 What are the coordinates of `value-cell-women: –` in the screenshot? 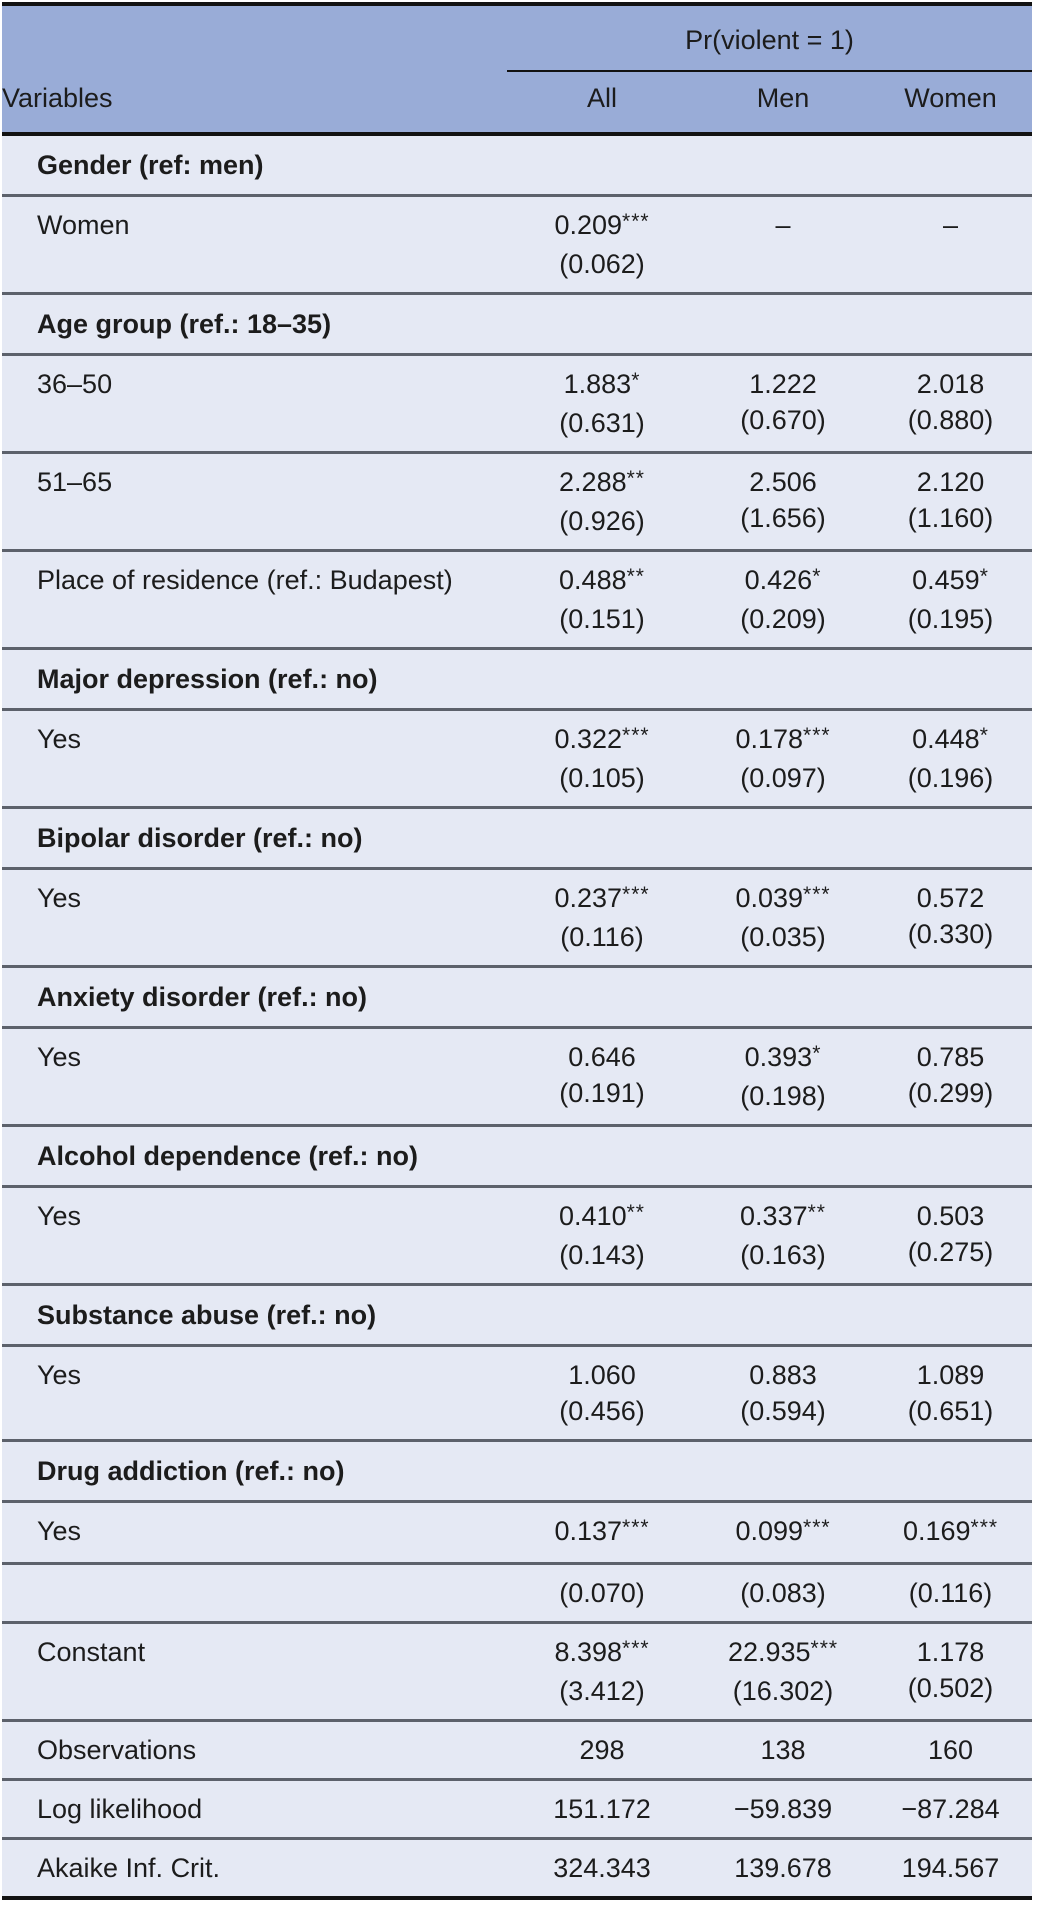 It's located at (951, 244).